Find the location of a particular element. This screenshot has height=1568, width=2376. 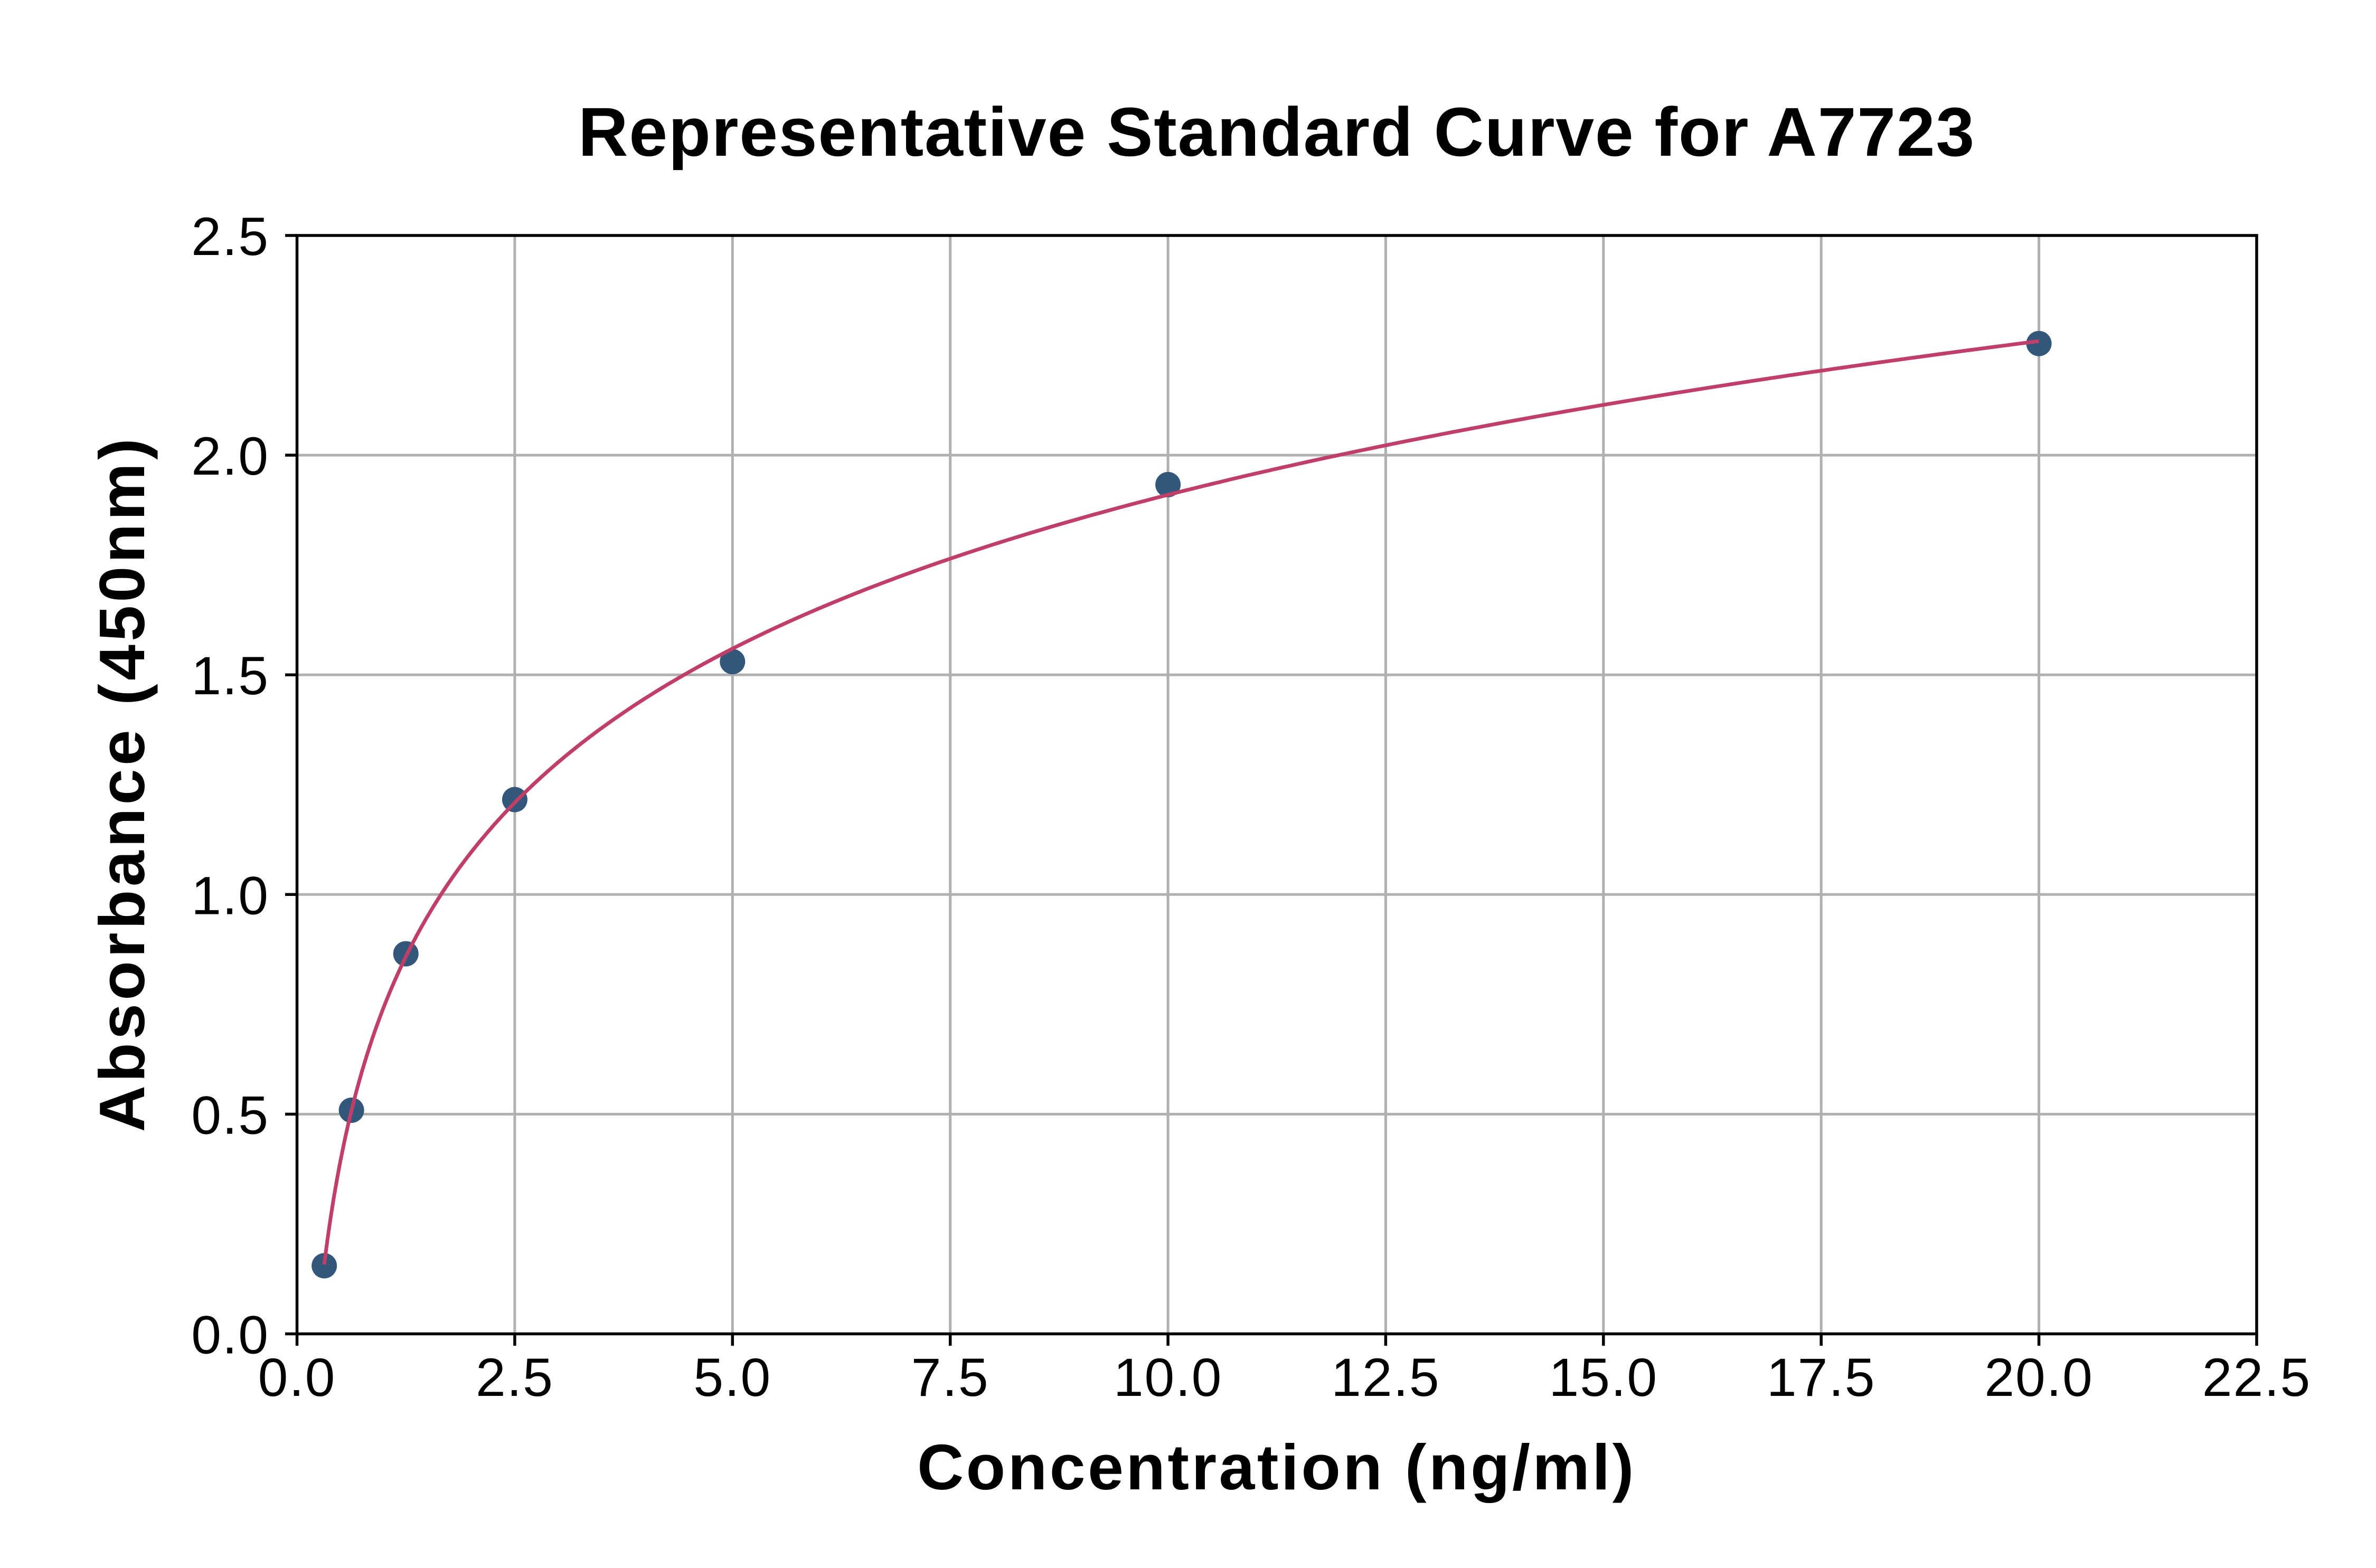

svg-text: 10.0 is located at coordinates (1169, 1377).